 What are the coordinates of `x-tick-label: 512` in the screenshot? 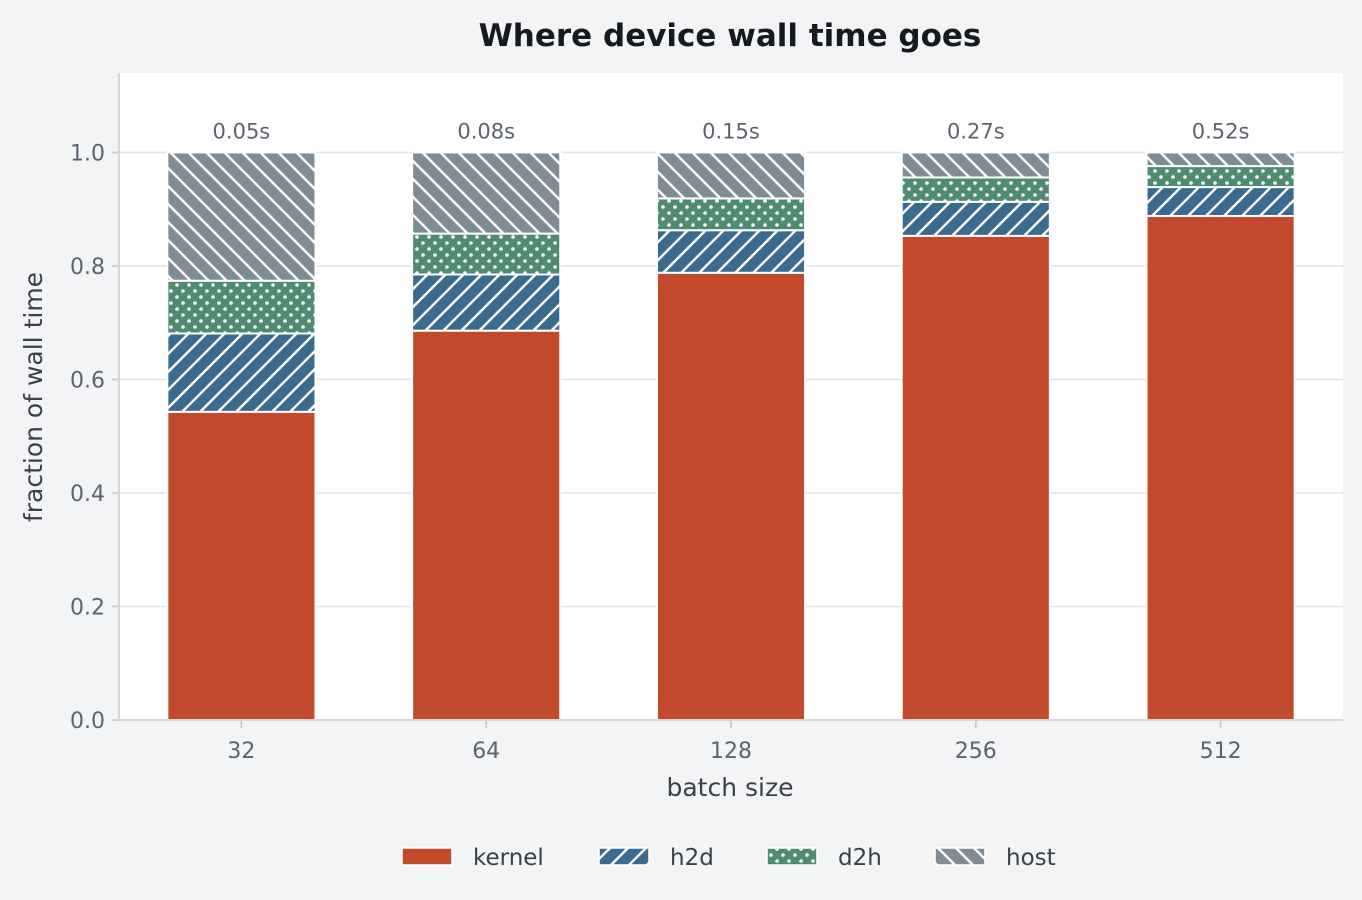 It's located at (1221, 751).